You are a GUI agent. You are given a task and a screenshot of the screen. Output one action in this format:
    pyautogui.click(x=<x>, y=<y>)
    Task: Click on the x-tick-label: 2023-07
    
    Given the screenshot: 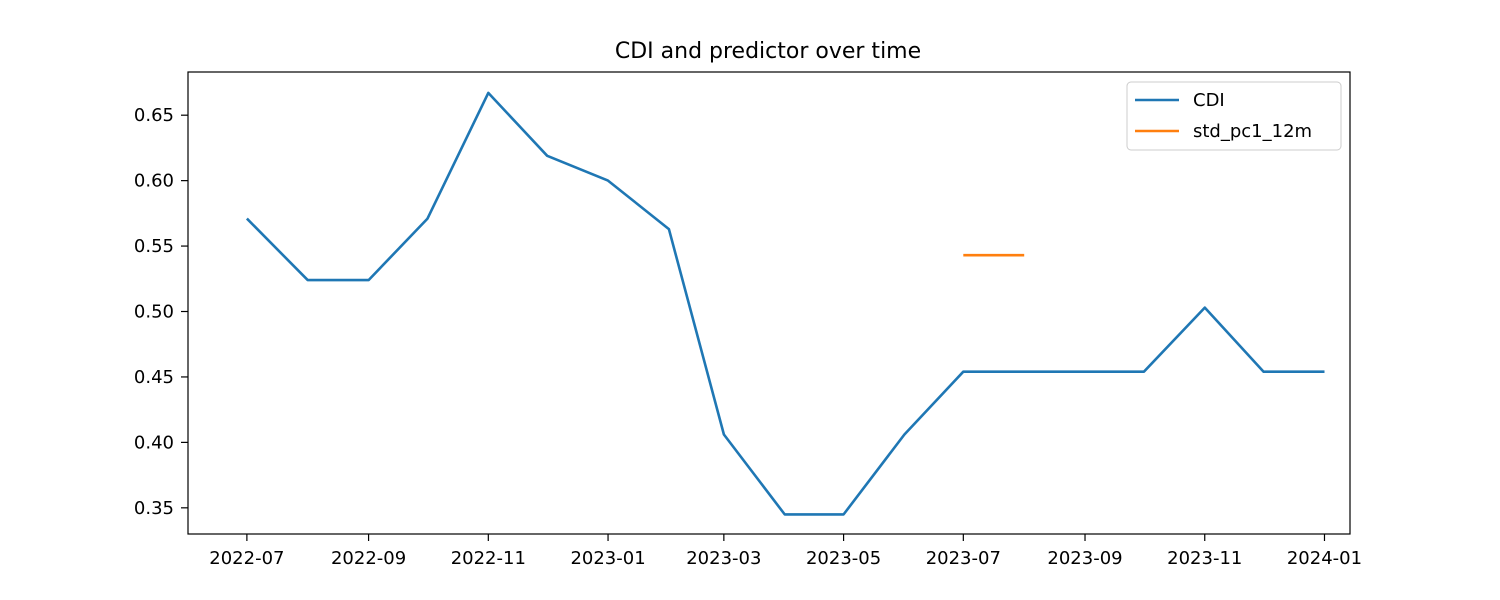 What is the action you would take?
    pyautogui.click(x=963, y=558)
    